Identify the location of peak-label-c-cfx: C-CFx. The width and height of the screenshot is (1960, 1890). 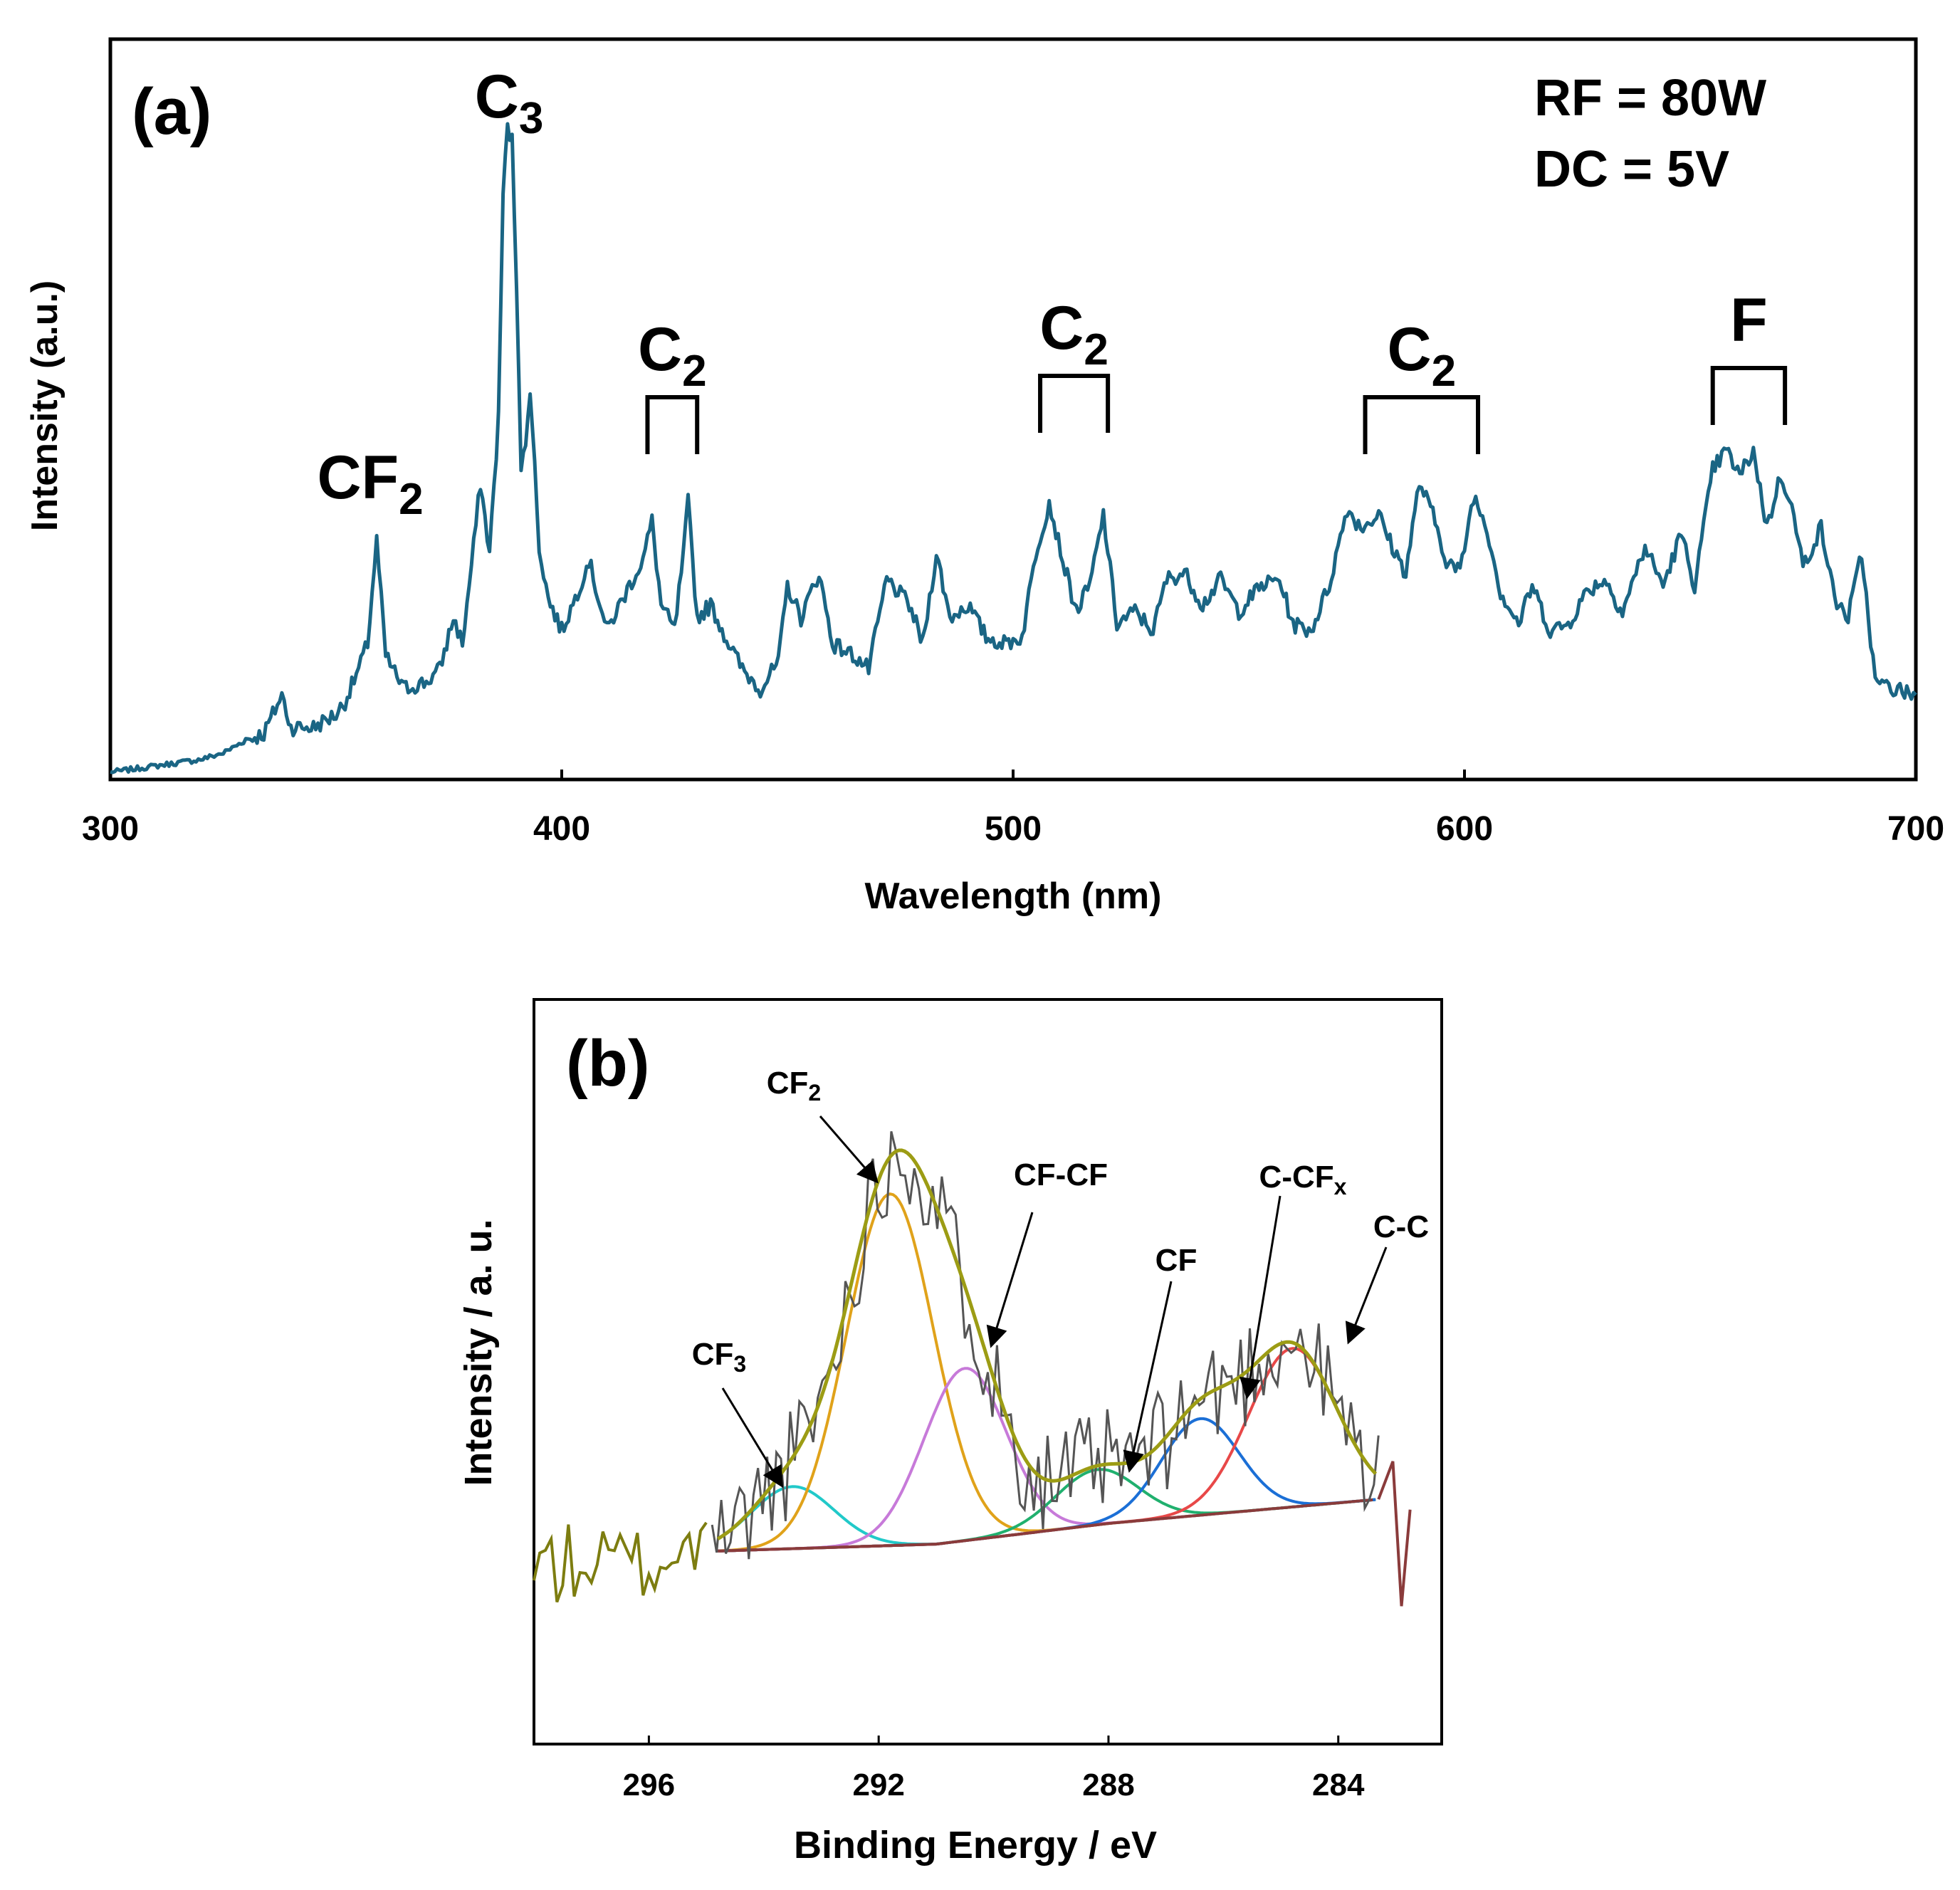
(1303, 1179).